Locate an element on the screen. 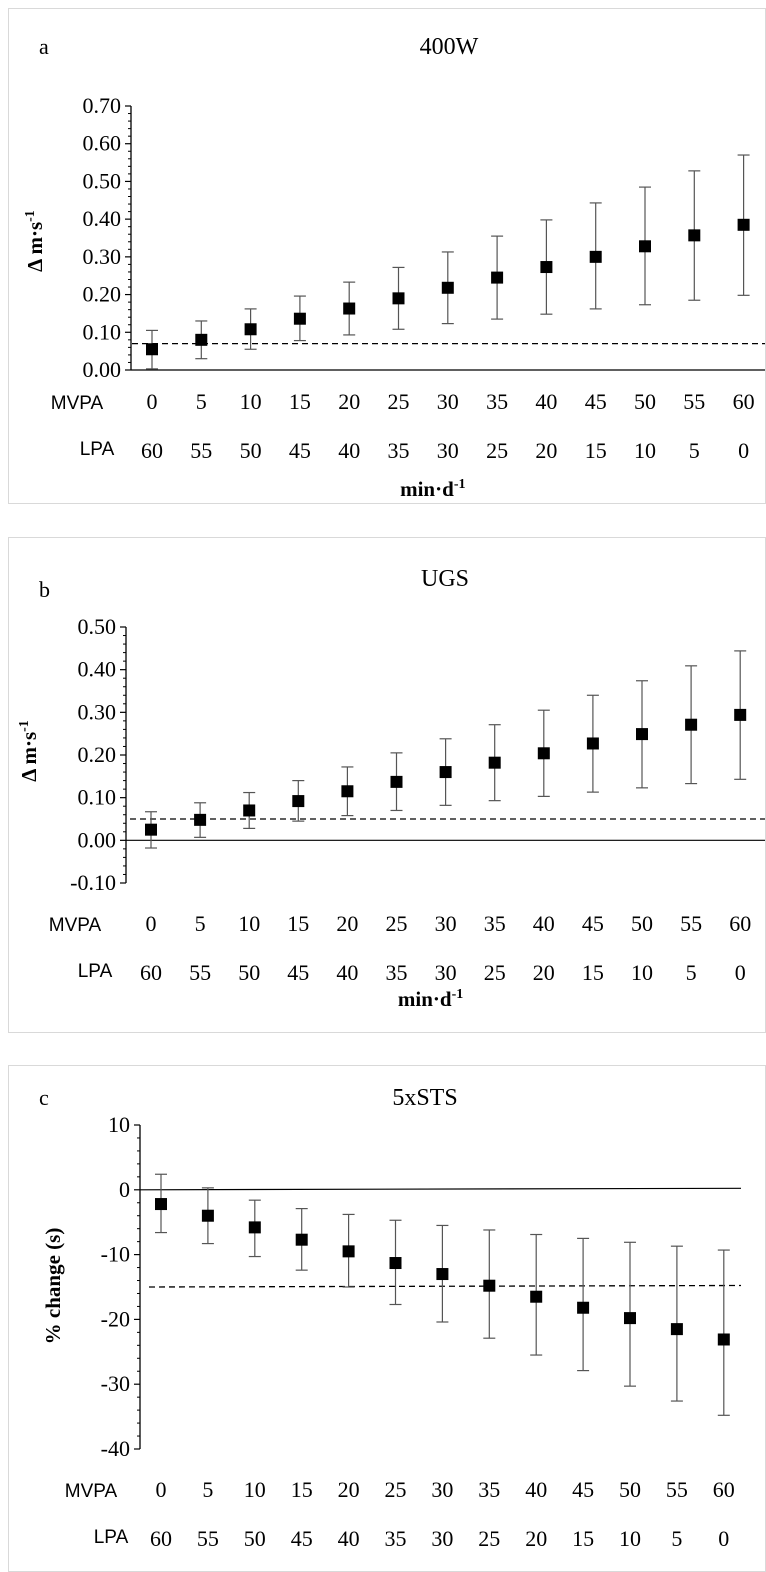 The image size is (766, 1572). x-tick-lpa: 55 is located at coordinates (201, 450).